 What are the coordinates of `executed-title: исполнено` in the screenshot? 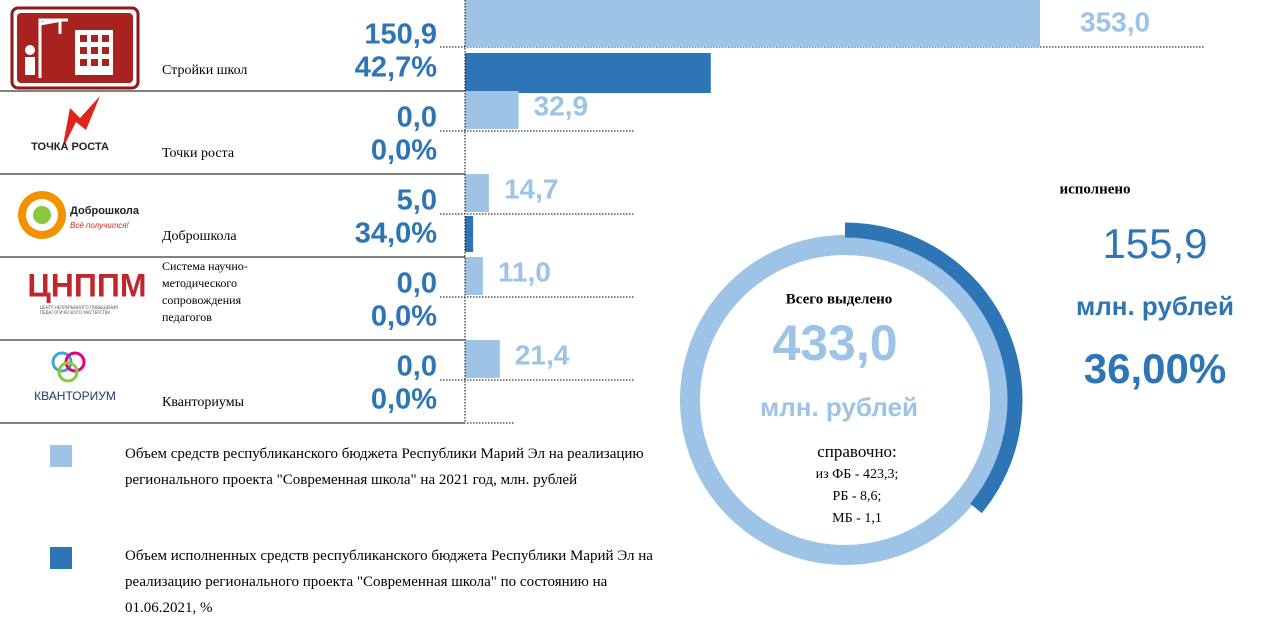 It's located at (1094, 189).